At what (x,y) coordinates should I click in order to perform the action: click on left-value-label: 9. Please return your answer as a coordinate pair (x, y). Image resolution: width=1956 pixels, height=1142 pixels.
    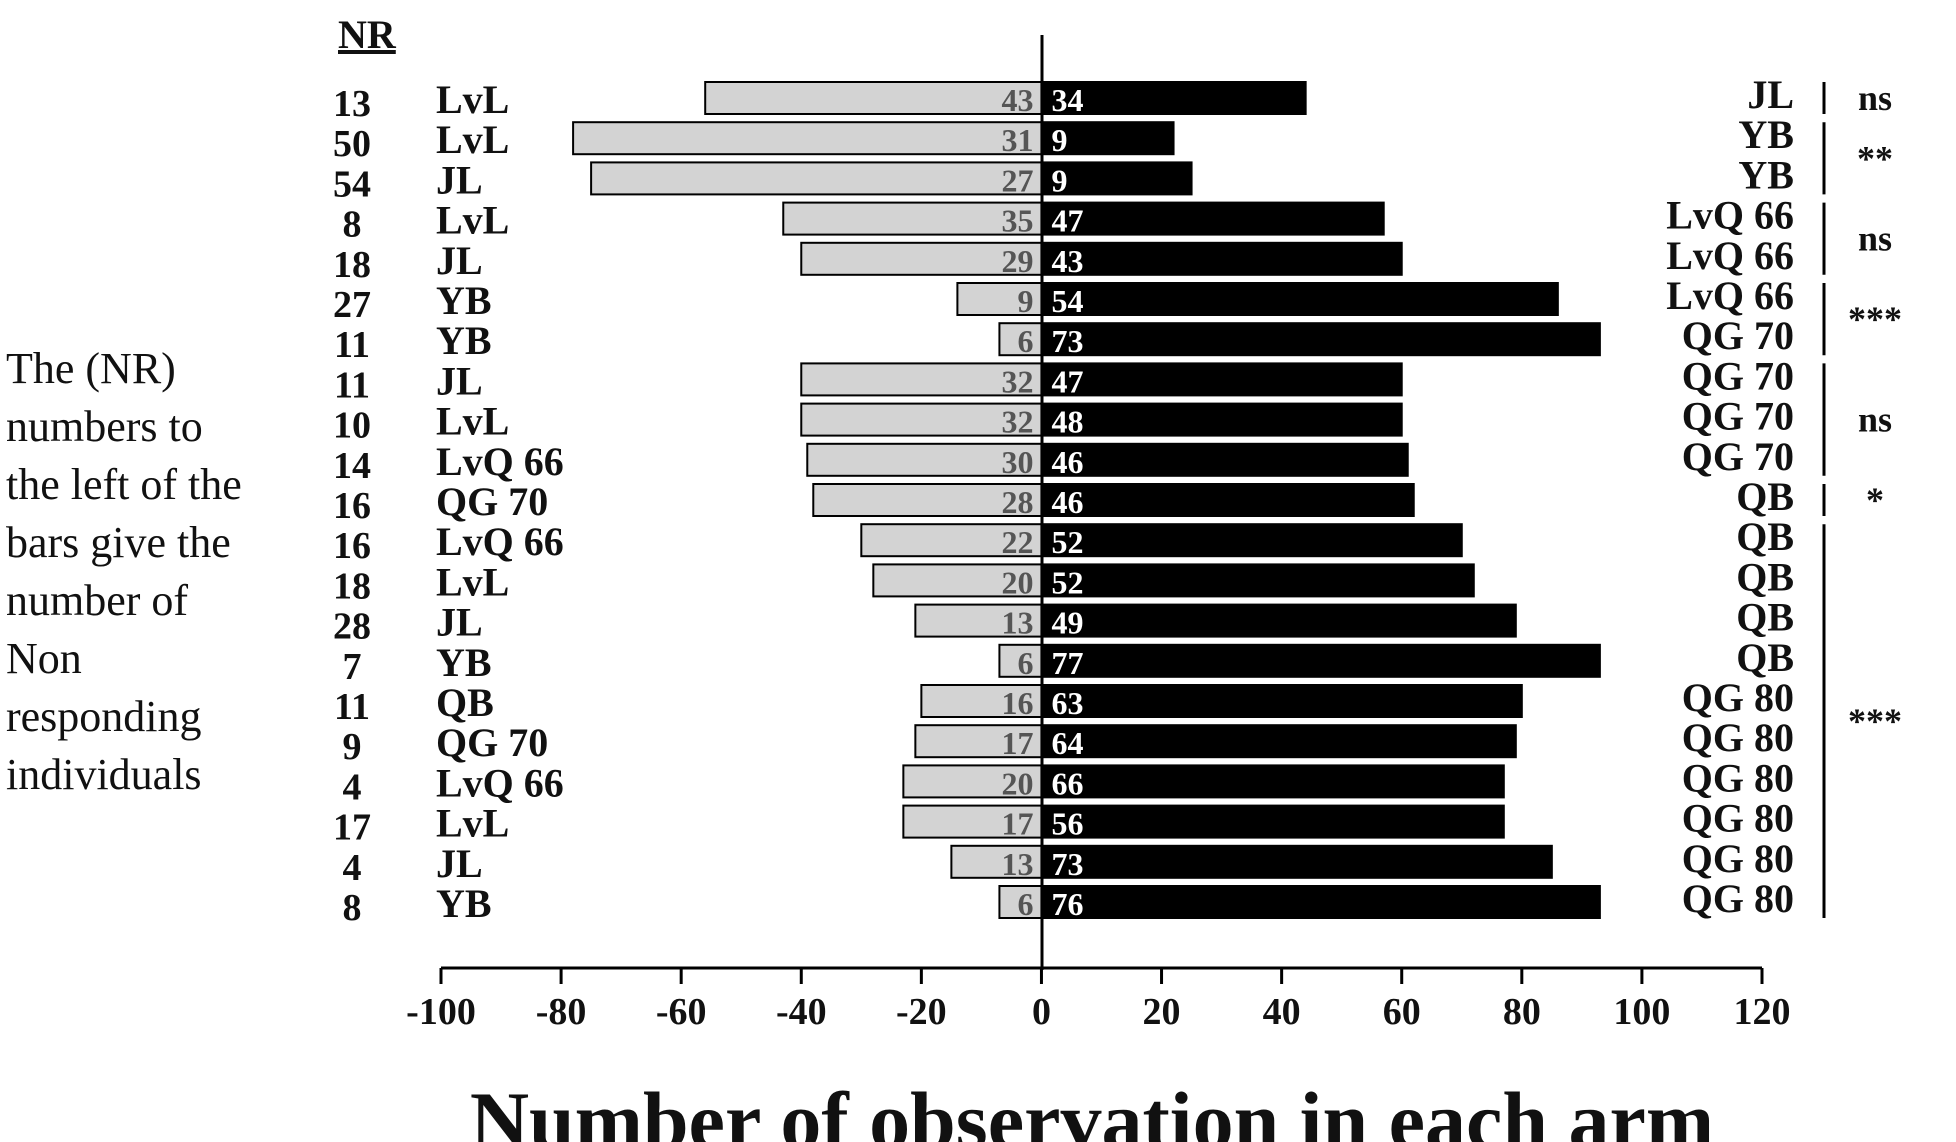
    Looking at the image, I should click on (1025, 301).